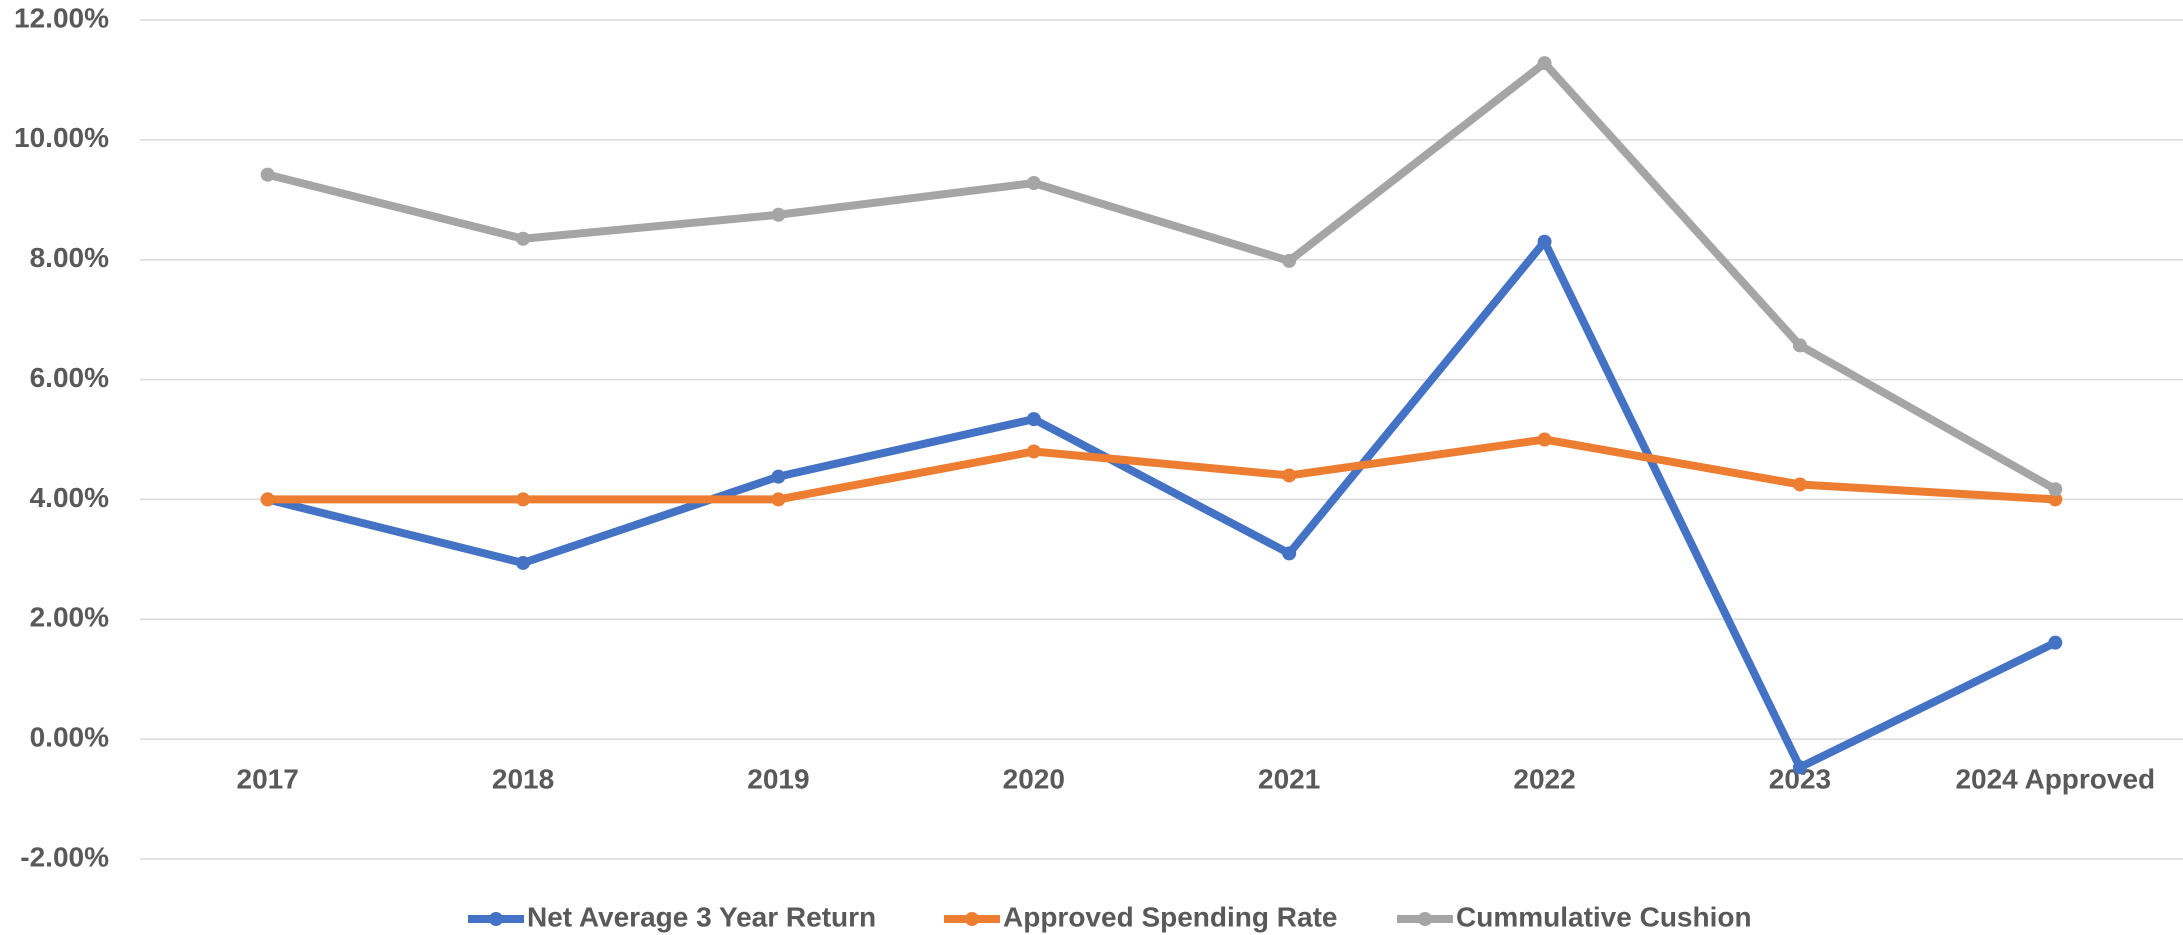  What do you see at coordinates (61, 137) in the screenshot?
I see `y-tick-label: 10.00%` at bounding box center [61, 137].